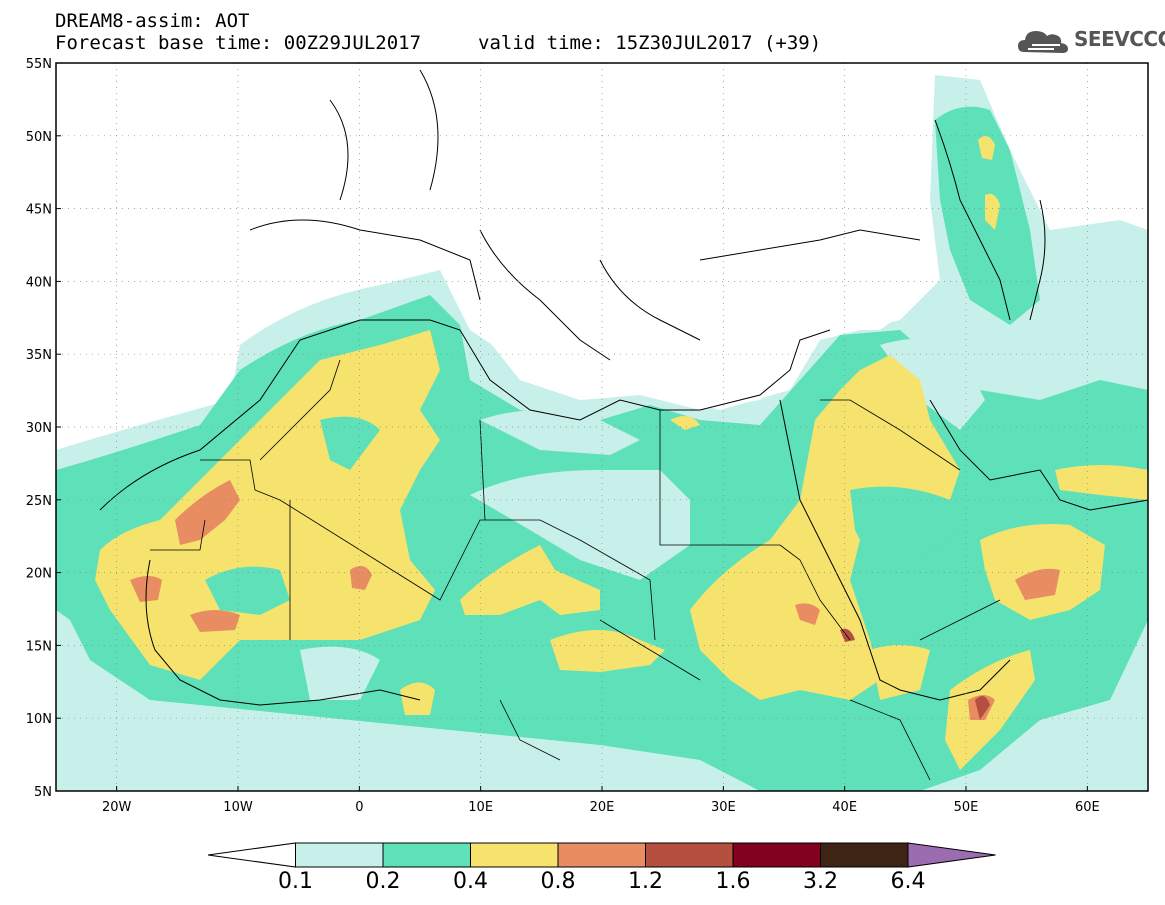 The image size is (1165, 905). Describe the element at coordinates (295, 881) in the screenshot. I see `colorbar-label: 0.1` at that location.